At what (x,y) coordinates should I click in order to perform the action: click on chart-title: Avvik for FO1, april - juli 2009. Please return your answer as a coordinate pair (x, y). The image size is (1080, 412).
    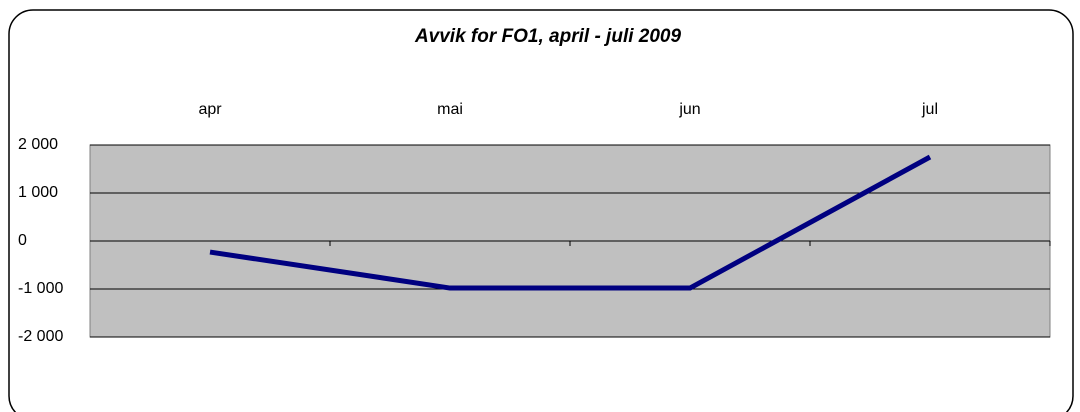
    Looking at the image, I should click on (548, 36).